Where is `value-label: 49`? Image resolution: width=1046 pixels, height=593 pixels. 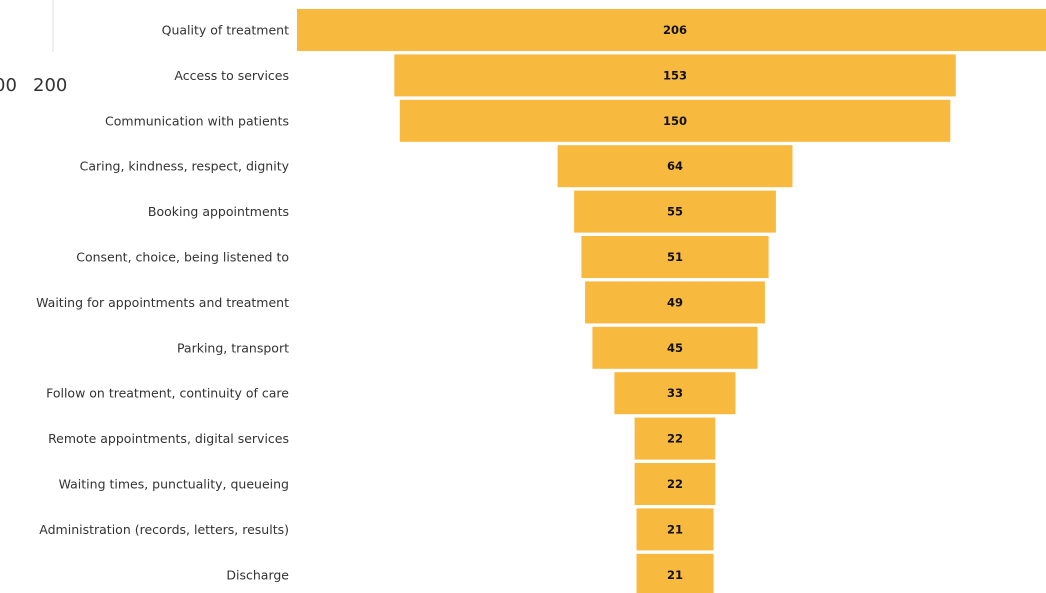 value-label: 49 is located at coordinates (675, 302).